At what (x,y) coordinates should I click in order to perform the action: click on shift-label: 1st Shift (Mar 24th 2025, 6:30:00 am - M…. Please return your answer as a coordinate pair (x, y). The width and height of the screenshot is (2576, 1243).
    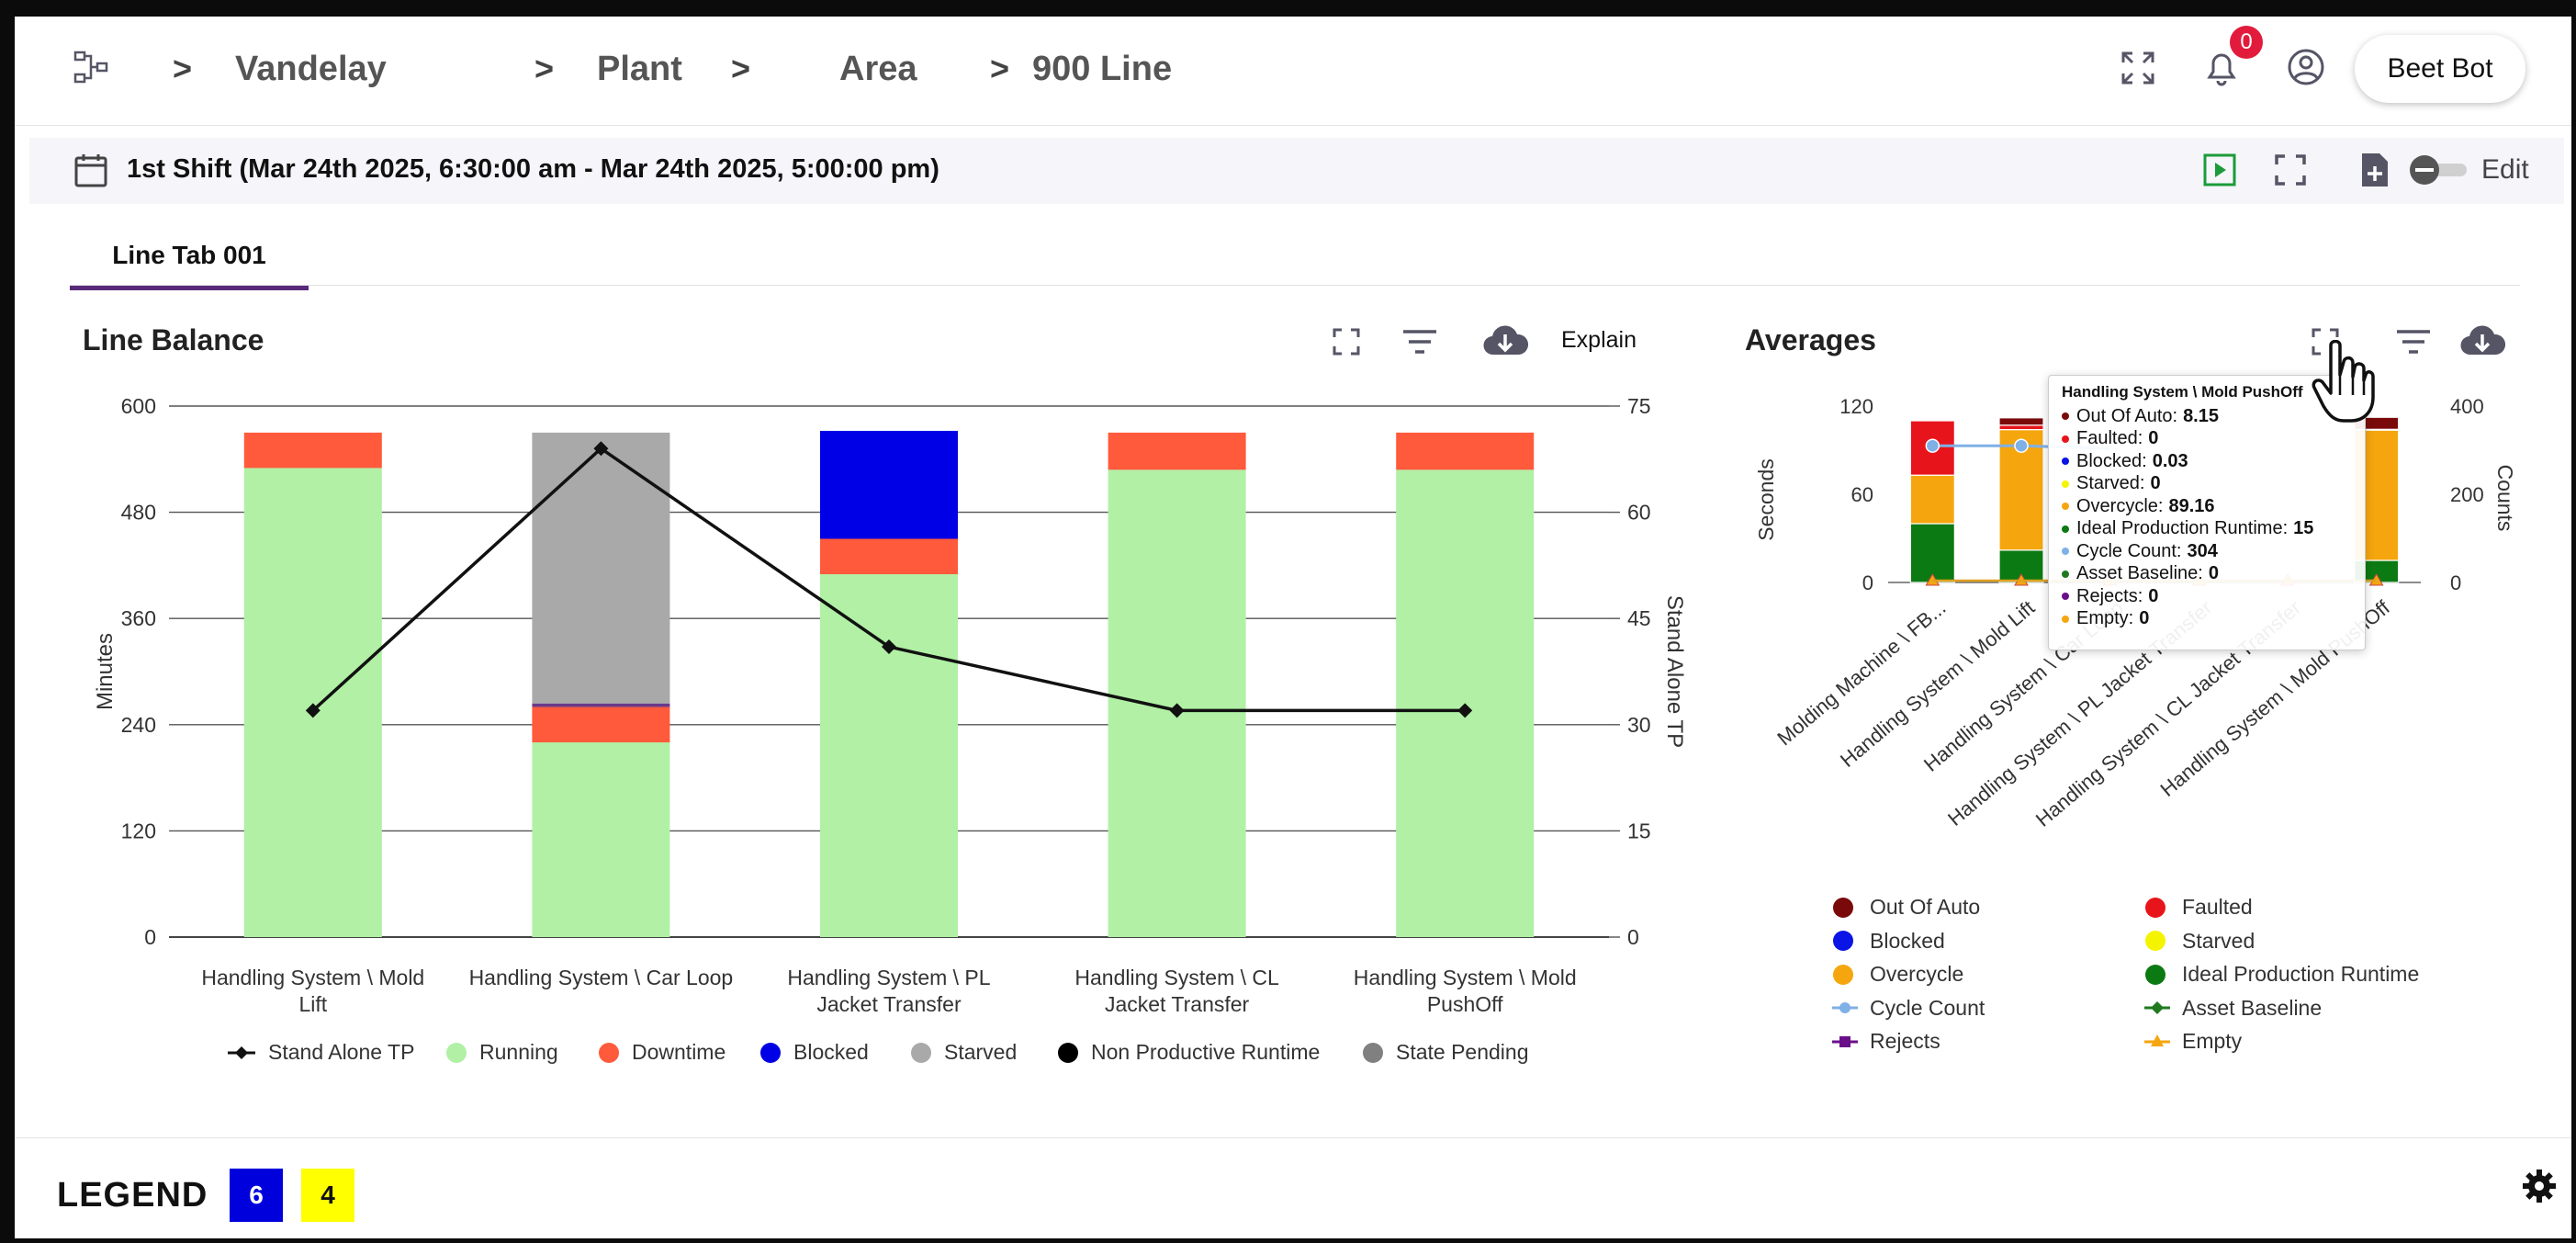
    Looking at the image, I should click on (533, 169).